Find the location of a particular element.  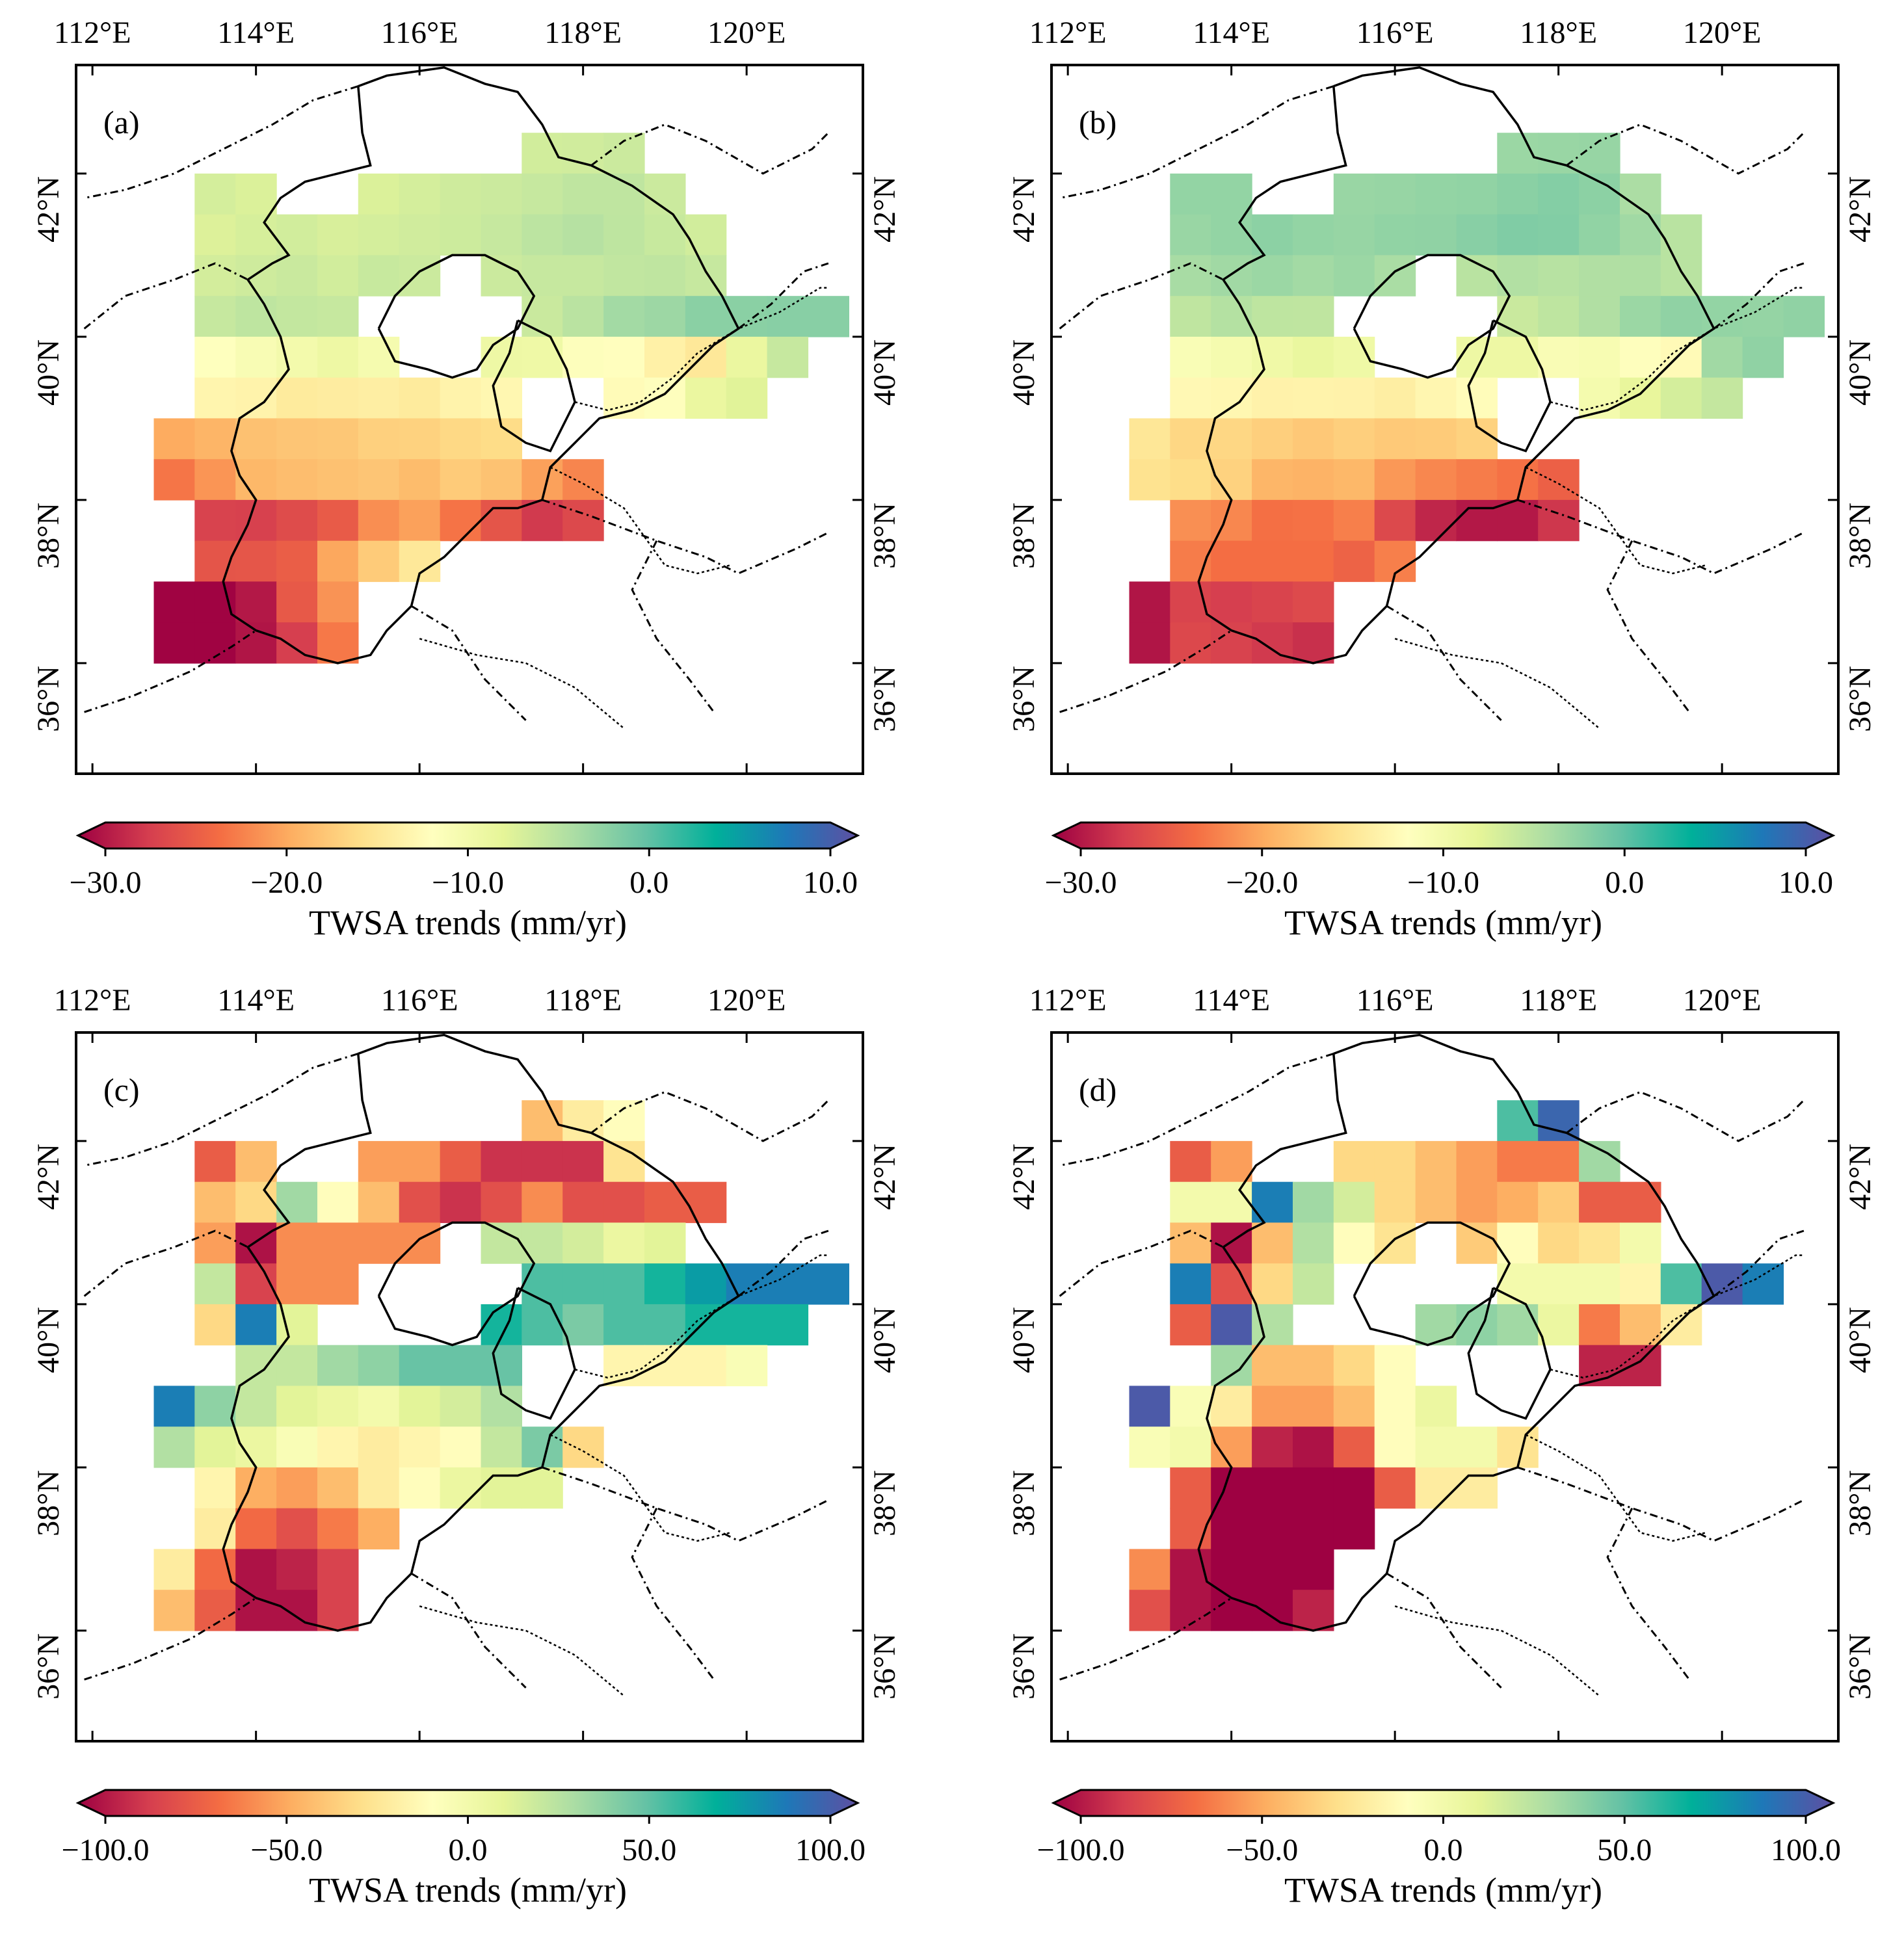

lon-label-118: 118°E is located at coordinates (583, 1000).